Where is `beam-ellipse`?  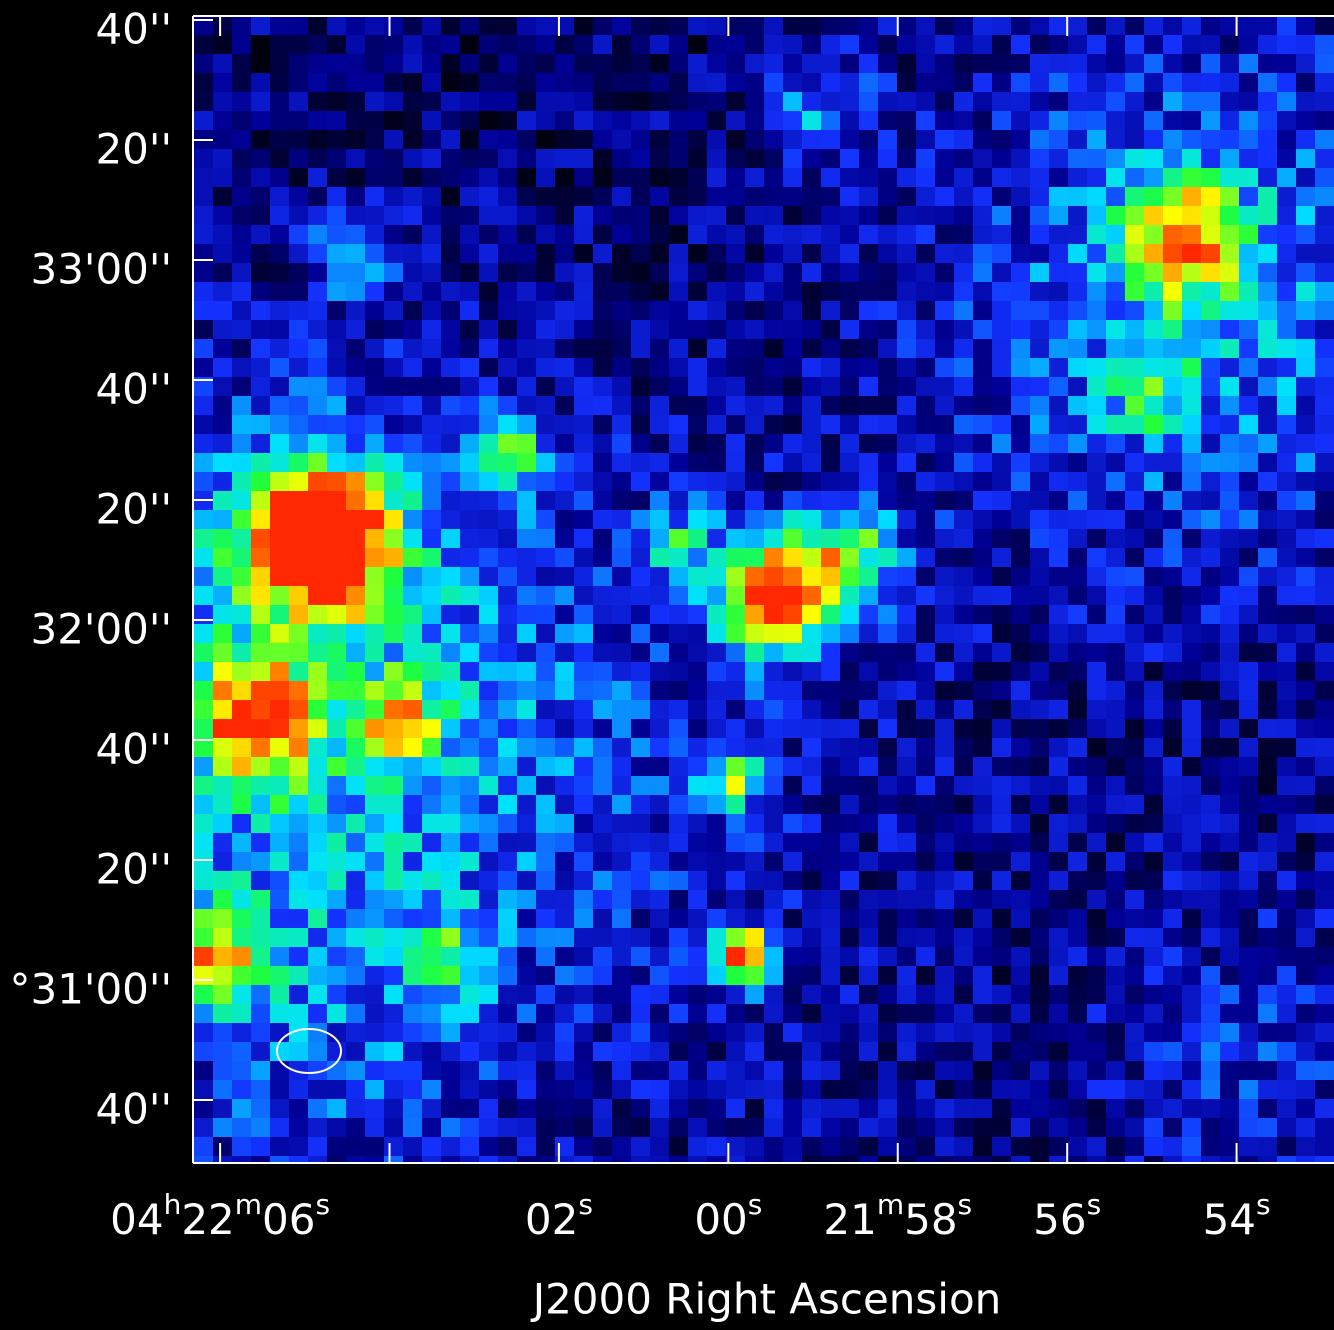 beam-ellipse is located at coordinates (309, 1051).